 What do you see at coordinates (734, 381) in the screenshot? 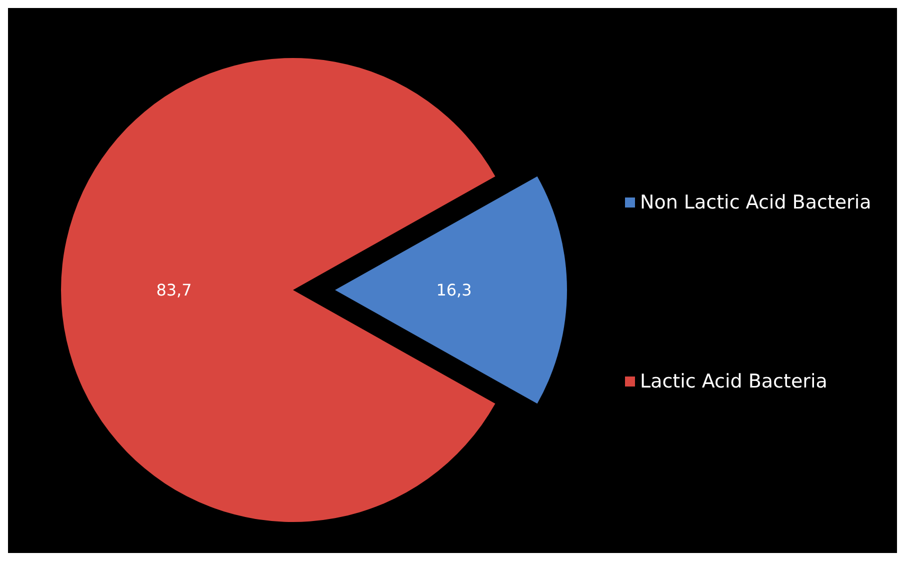
I see `legend-label: Lactic Acid Bacteria` at bounding box center [734, 381].